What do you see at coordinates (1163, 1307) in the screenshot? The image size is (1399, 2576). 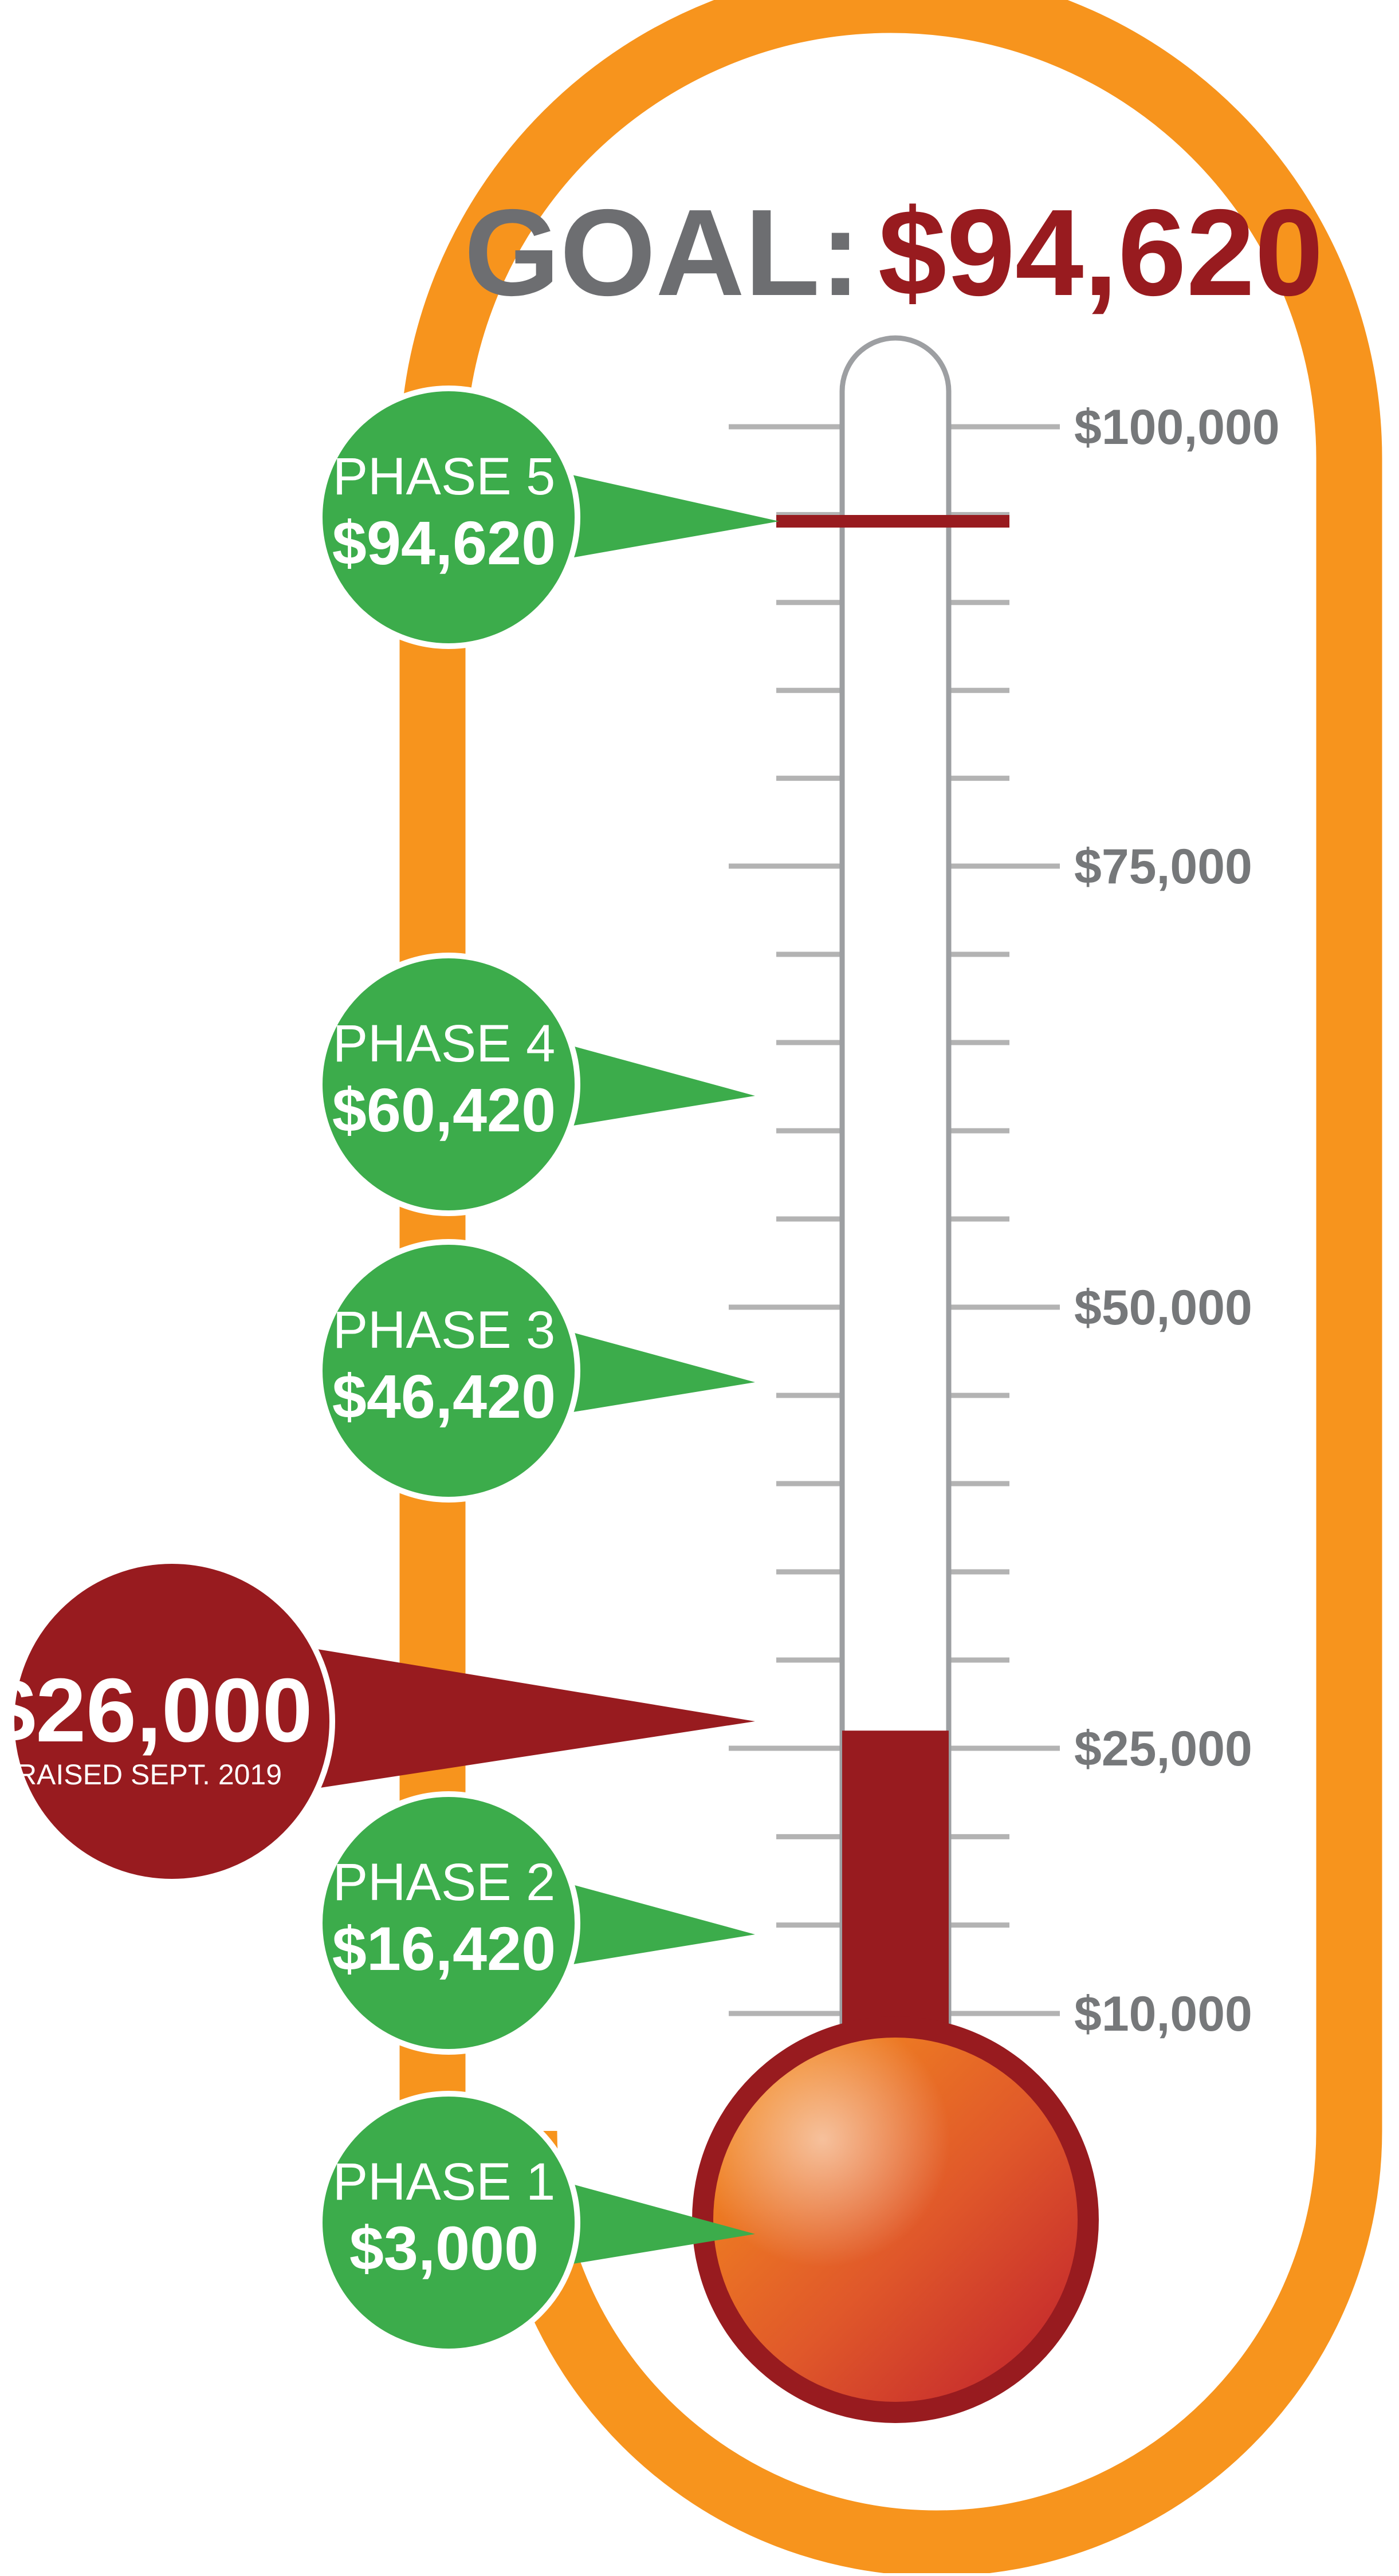 I see `tick-label: $50,000` at bounding box center [1163, 1307].